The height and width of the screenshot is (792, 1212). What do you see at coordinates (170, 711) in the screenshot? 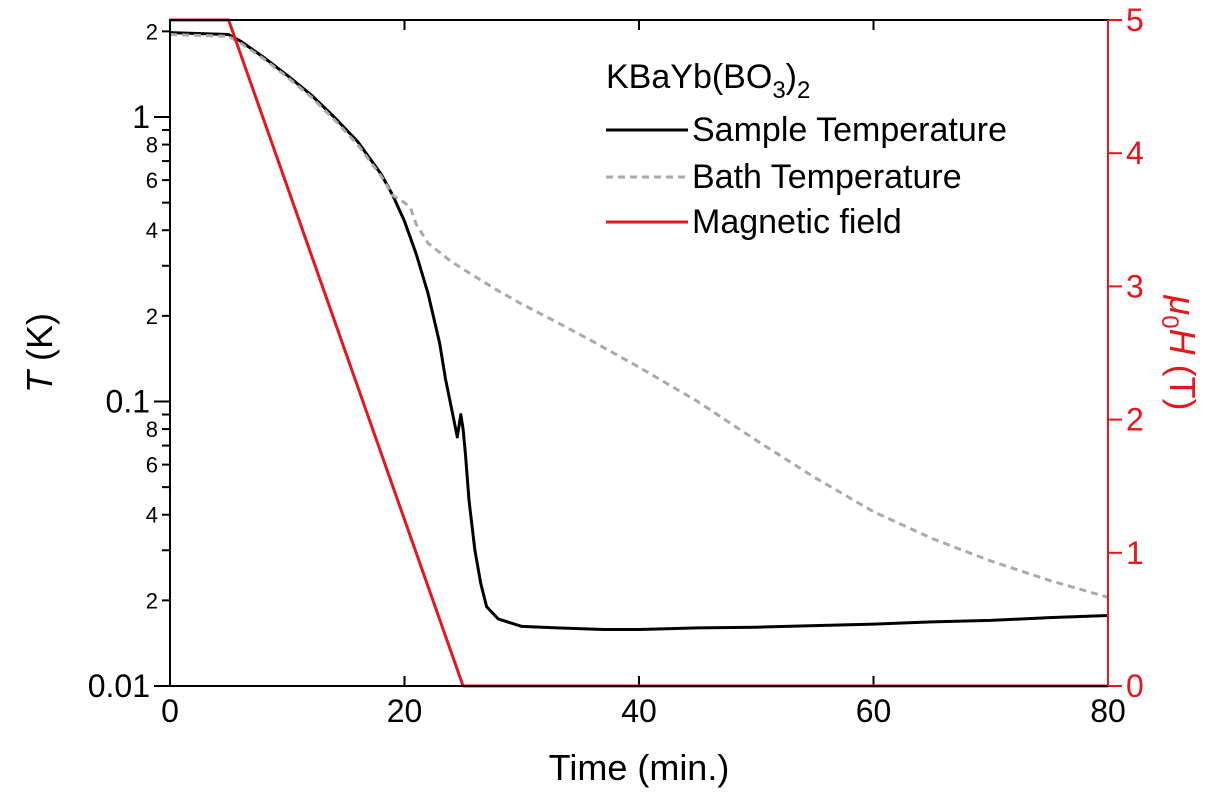
I see `x-tick-label: 0` at bounding box center [170, 711].